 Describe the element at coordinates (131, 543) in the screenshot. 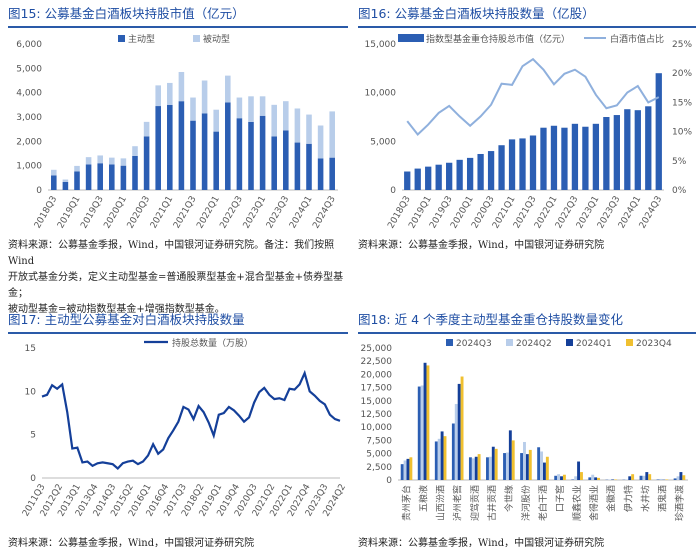

I see `fig17-source-line: 资料来源：公募基金季报，Wind，中国银河证券研究院` at that location.